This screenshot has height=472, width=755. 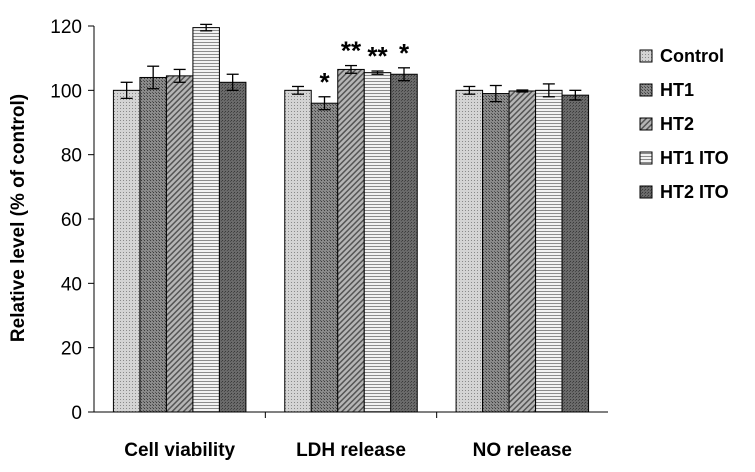 I want to click on error-bars, so click(x=351, y=67).